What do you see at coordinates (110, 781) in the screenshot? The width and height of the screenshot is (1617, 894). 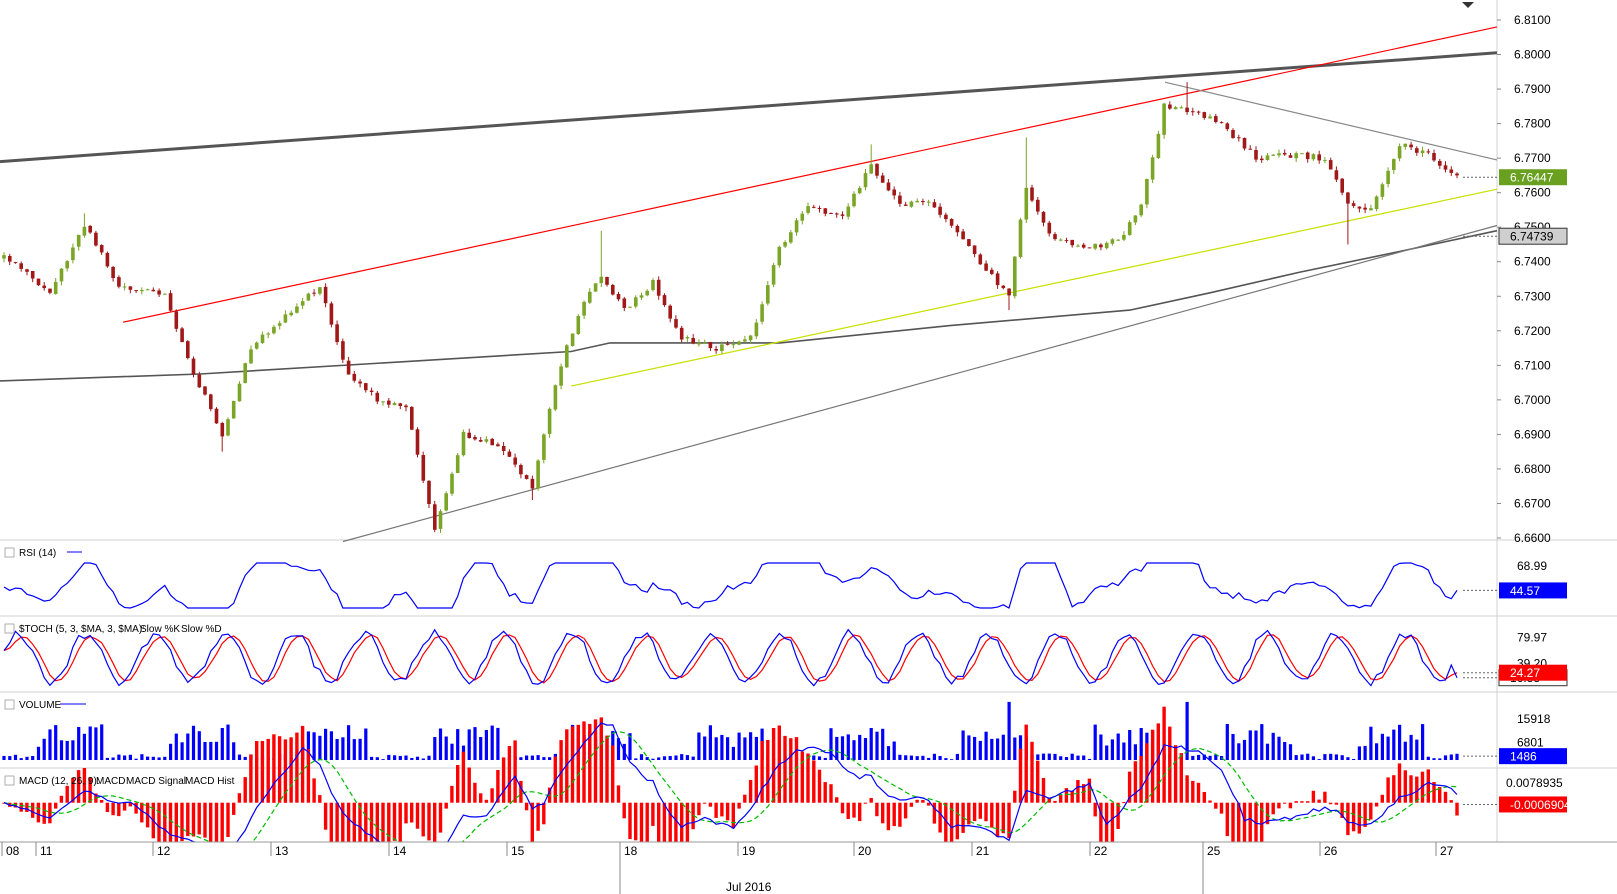 I see `macd-legend: MACD` at bounding box center [110, 781].